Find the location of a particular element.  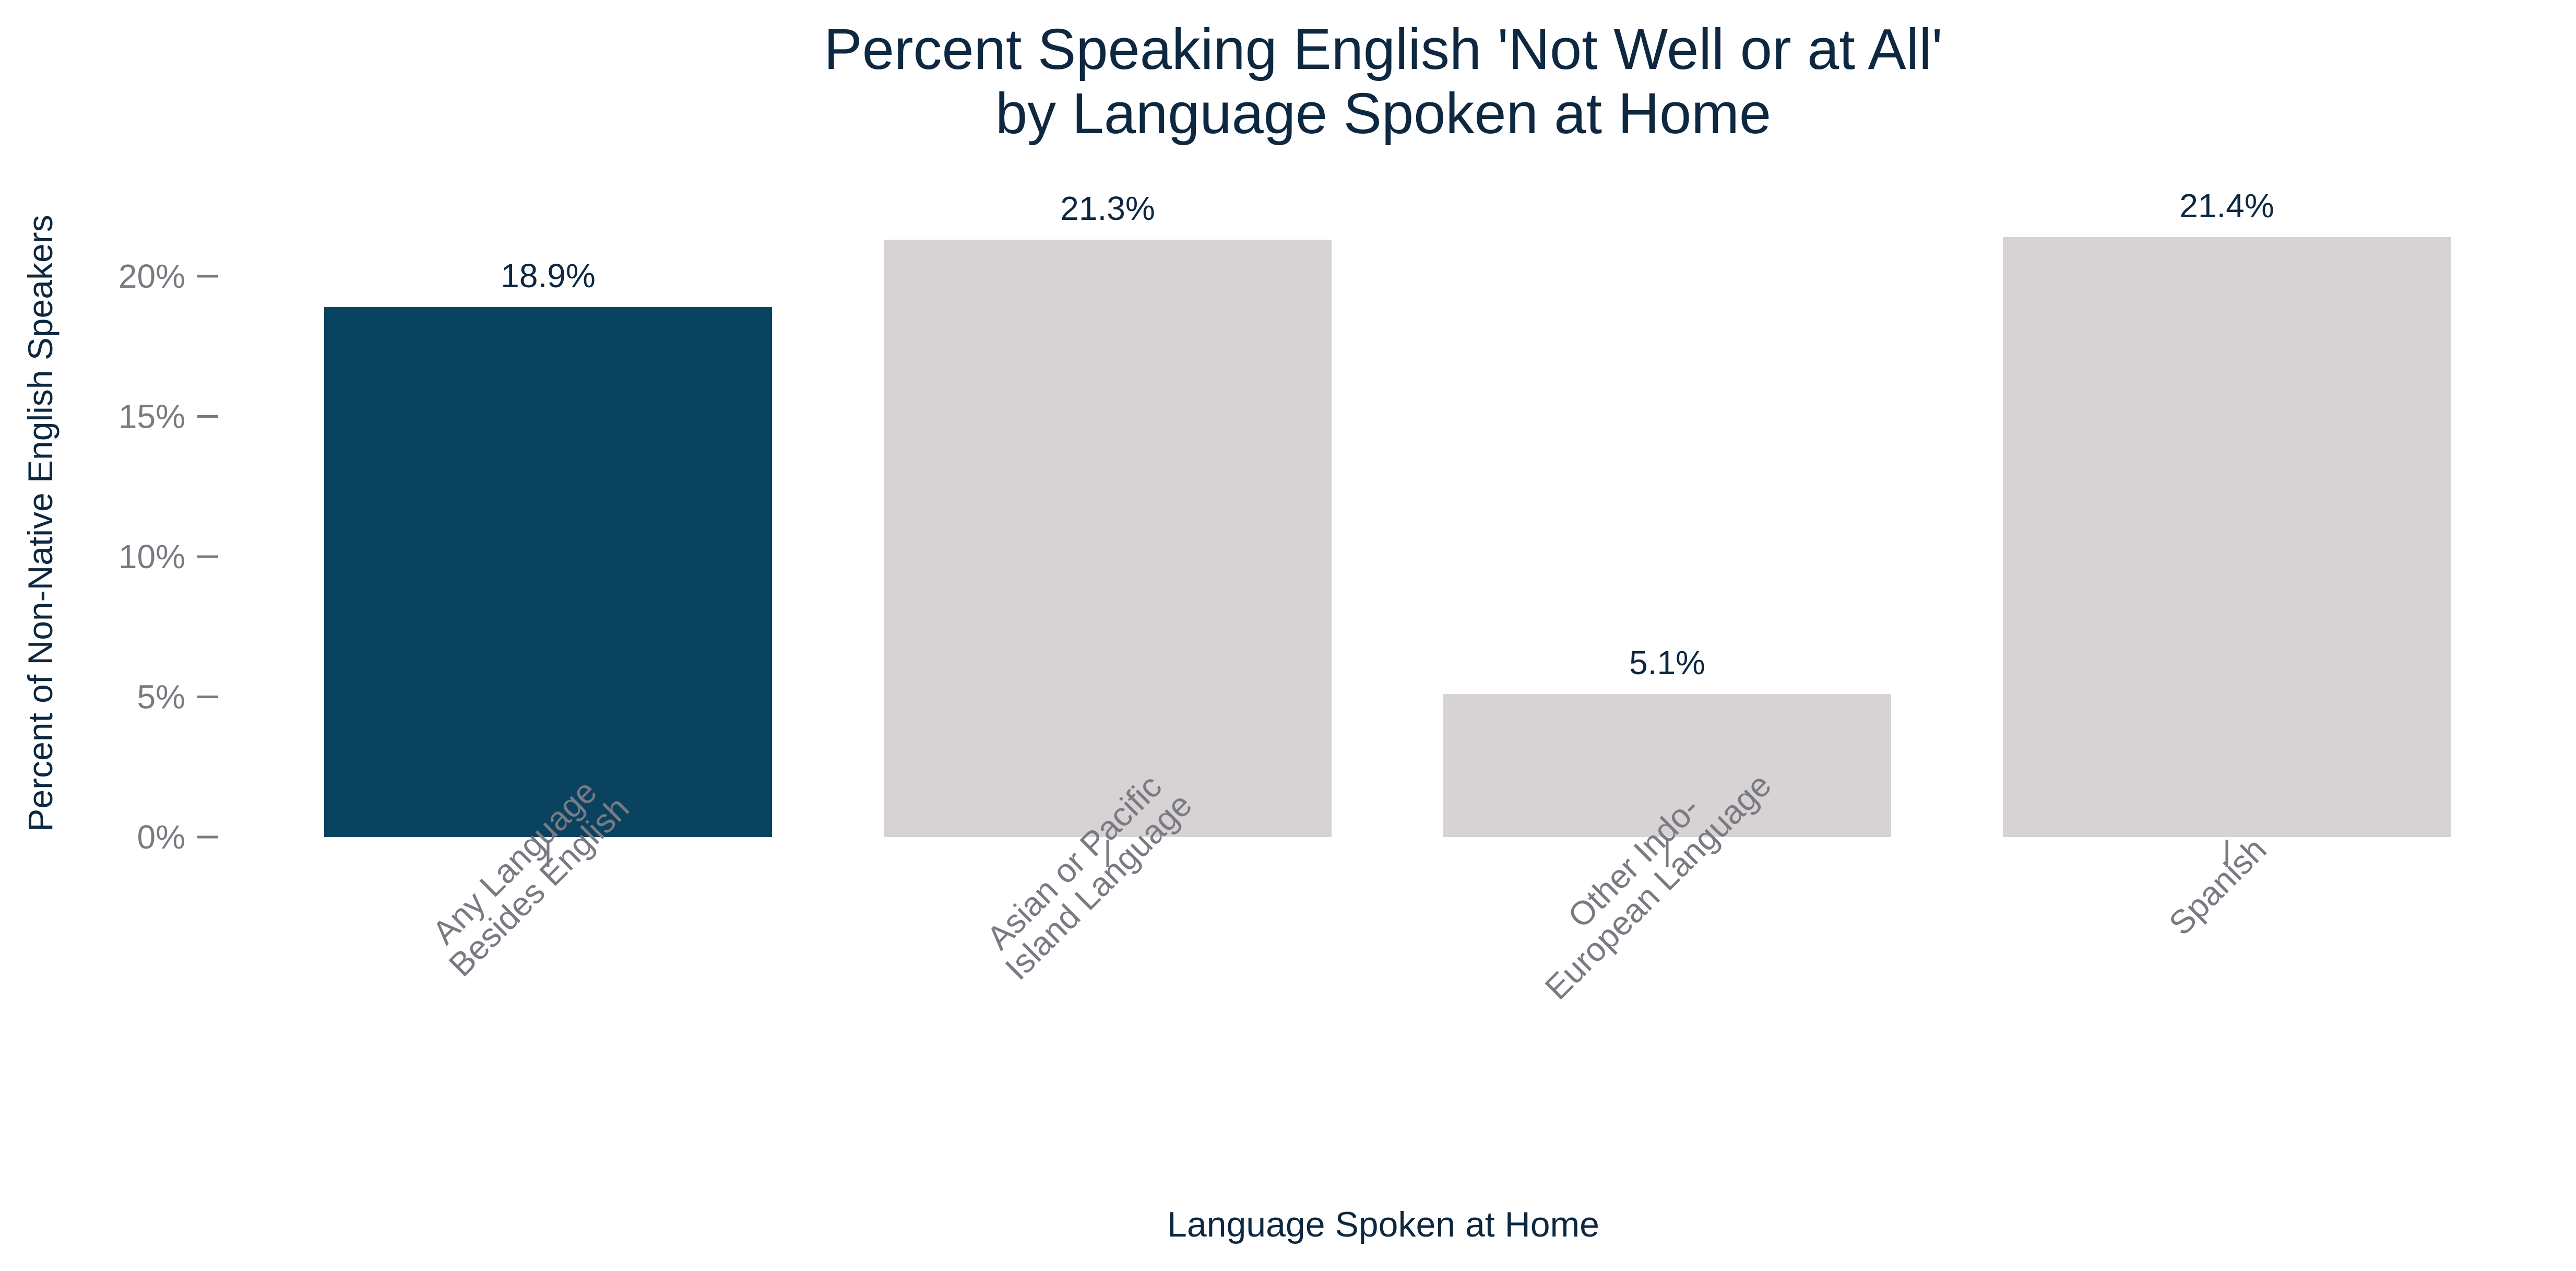

y-axis-label: Percent of Non-Native English Speakers is located at coordinates (40, 523).